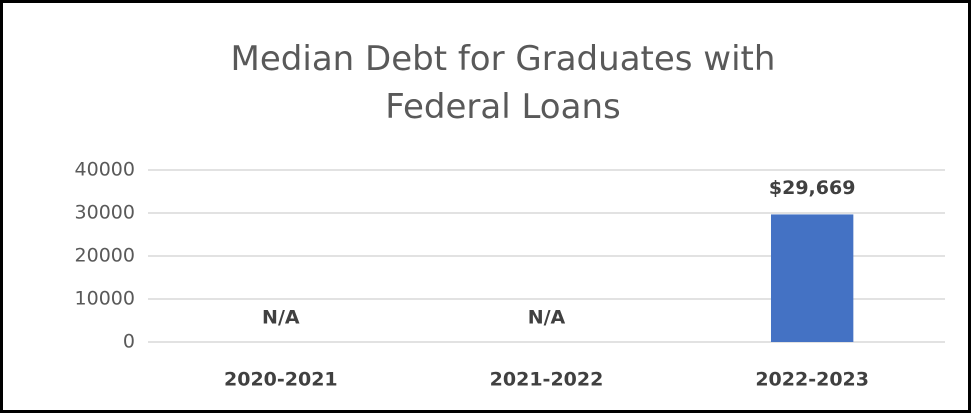  I want to click on x-tick-label: 2021-2022, so click(547, 380).